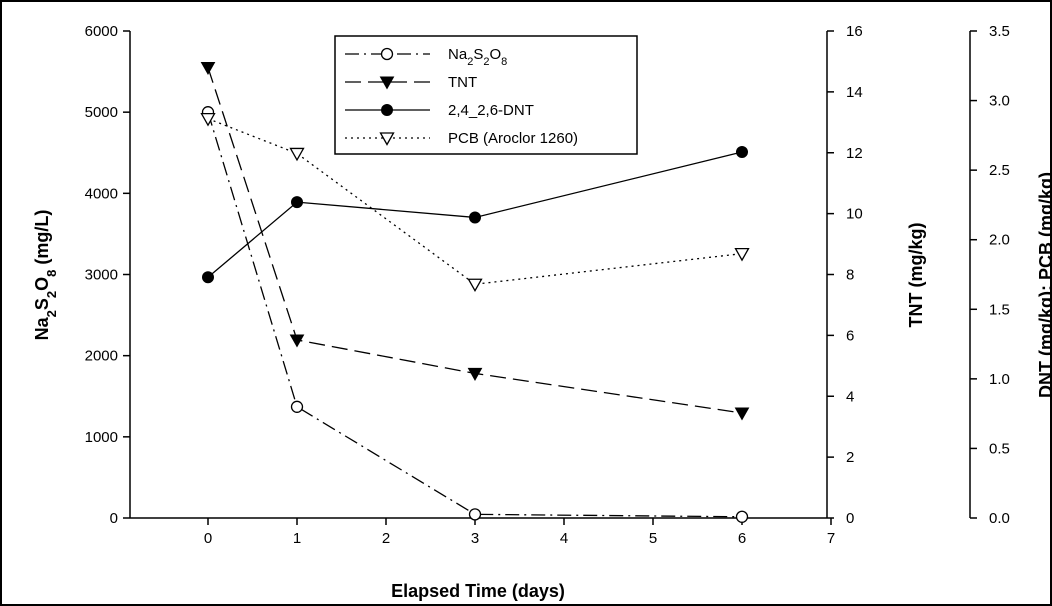 Image resolution: width=1052 pixels, height=606 pixels. Describe the element at coordinates (850, 518) in the screenshot. I see `y-tick-label-tnt: 0` at that location.